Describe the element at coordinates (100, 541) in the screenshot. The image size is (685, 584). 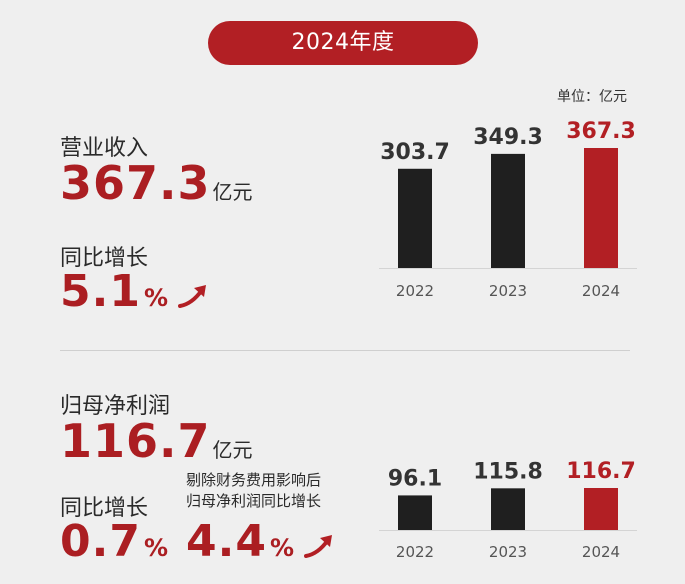
I see `profit-growth-number: 0.7` at that location.